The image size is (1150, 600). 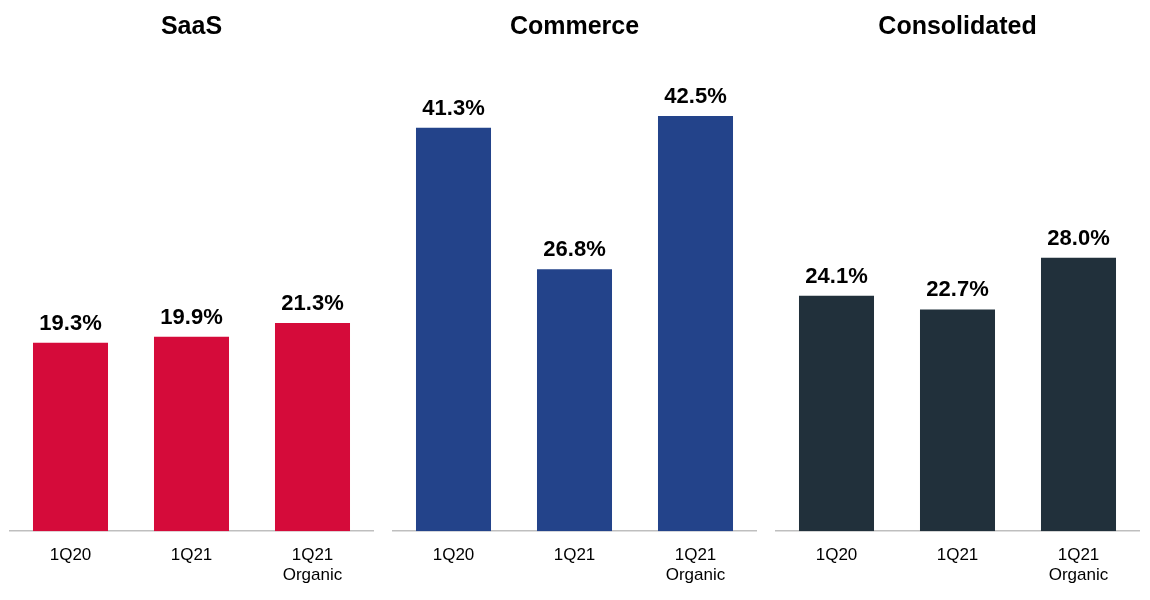 I want to click on data-label: 42.5%, so click(x=695, y=96).